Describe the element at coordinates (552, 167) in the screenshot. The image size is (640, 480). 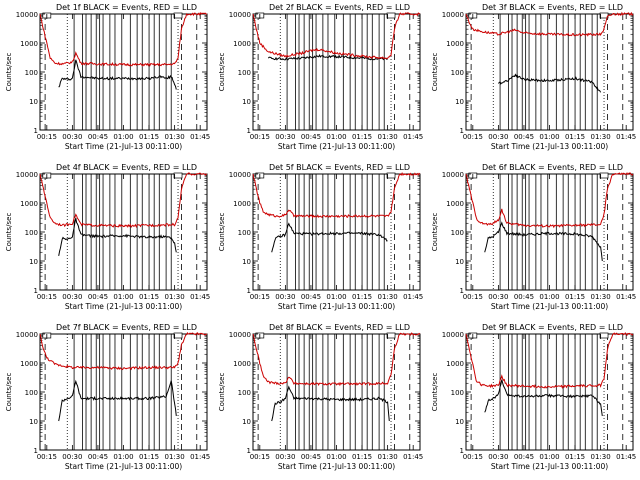
I see `chart-title: Det 6f BLACK = Events, RED = LLD` at that location.